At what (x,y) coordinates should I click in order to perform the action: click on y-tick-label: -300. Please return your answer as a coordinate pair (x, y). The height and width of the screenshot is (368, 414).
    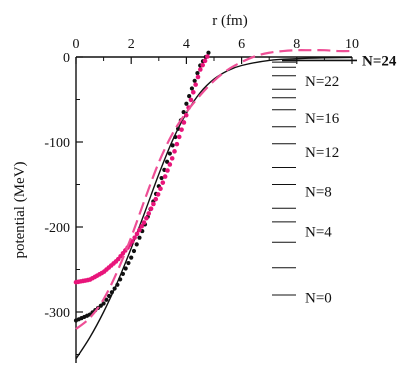
    Looking at the image, I should click on (57, 313).